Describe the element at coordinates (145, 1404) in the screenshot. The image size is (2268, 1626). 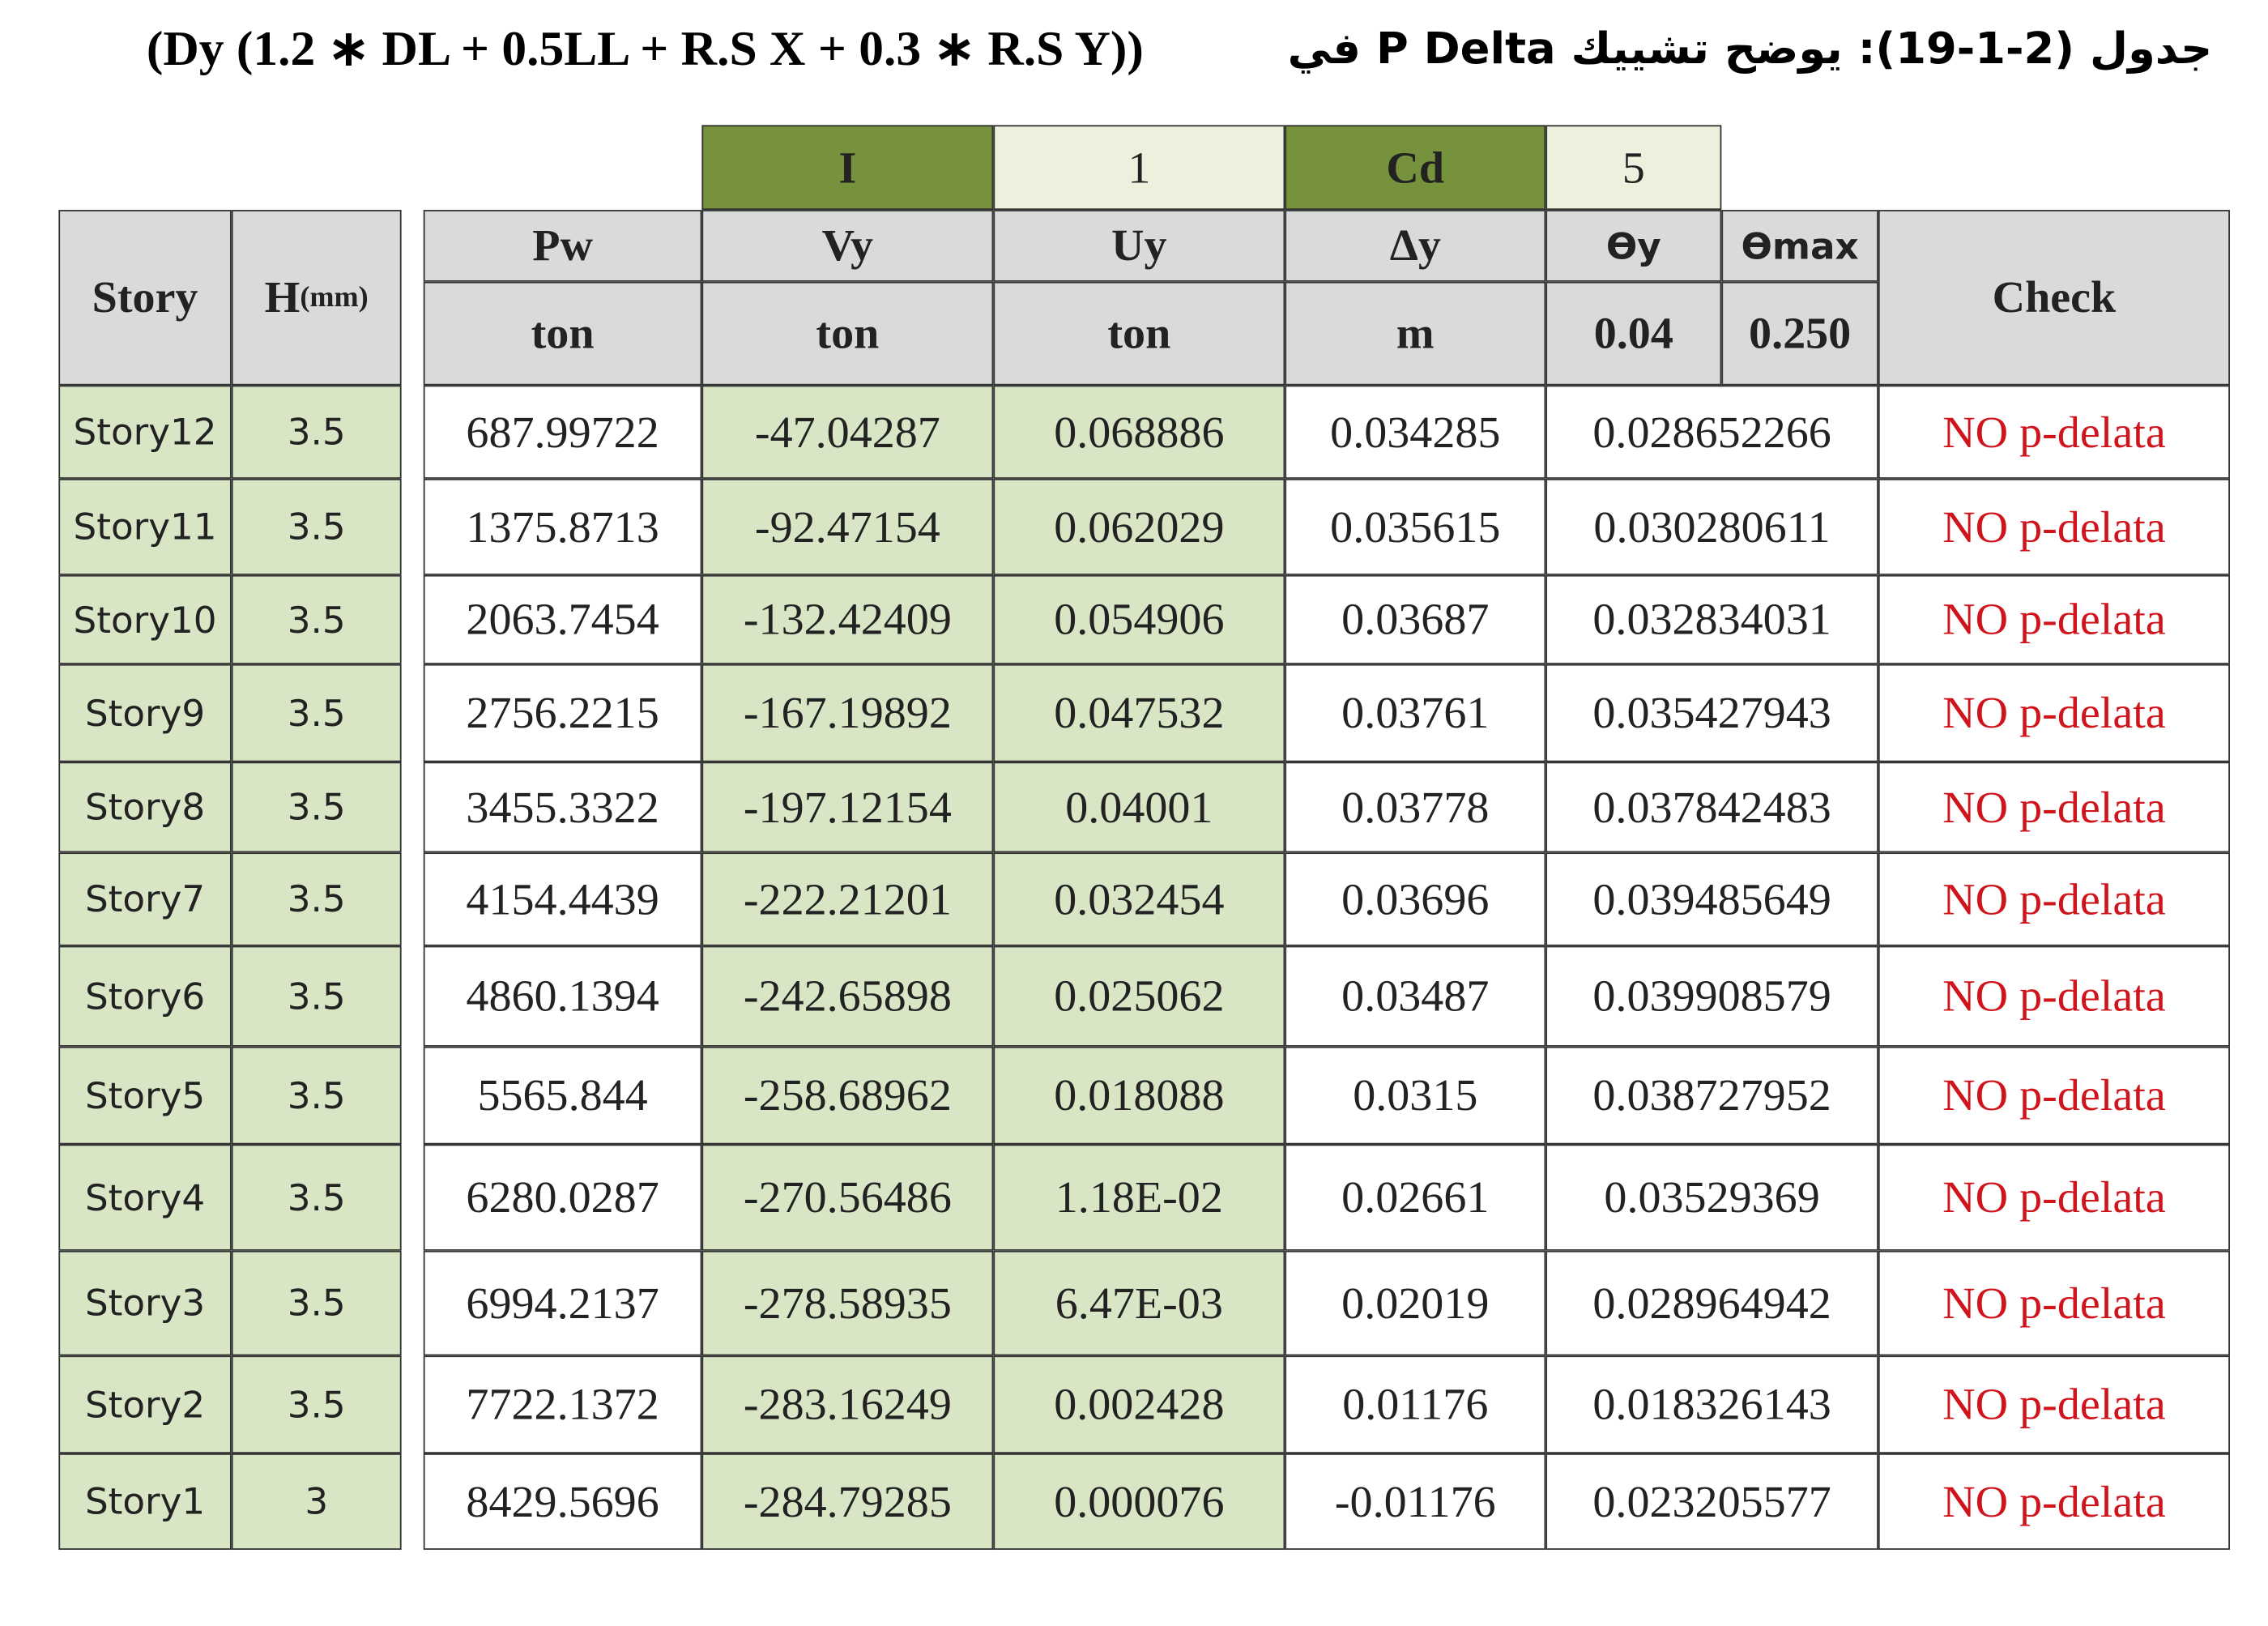
I see `story-cell: Story2` at that location.